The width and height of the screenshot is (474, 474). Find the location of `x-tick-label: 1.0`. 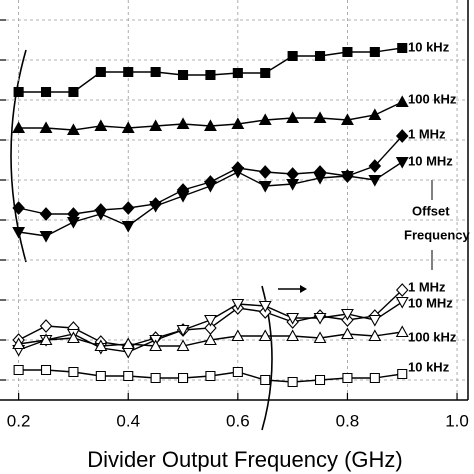

x-tick-label: 1.0 is located at coordinates (457, 420).